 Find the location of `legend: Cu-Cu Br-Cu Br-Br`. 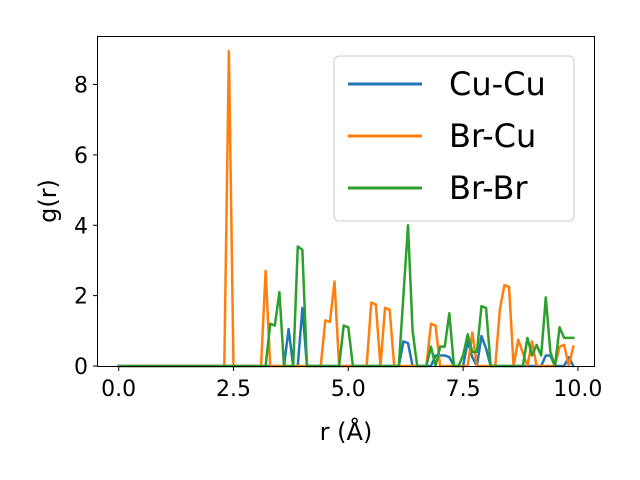

legend: Cu-Cu Br-Cu Br-Br is located at coordinates (454, 138).